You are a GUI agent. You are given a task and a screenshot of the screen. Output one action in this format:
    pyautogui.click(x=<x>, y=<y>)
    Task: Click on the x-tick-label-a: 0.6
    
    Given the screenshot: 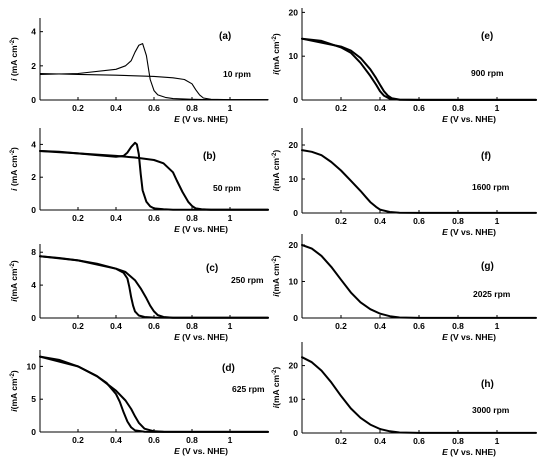 What is the action you would take?
    pyautogui.click(x=154, y=108)
    